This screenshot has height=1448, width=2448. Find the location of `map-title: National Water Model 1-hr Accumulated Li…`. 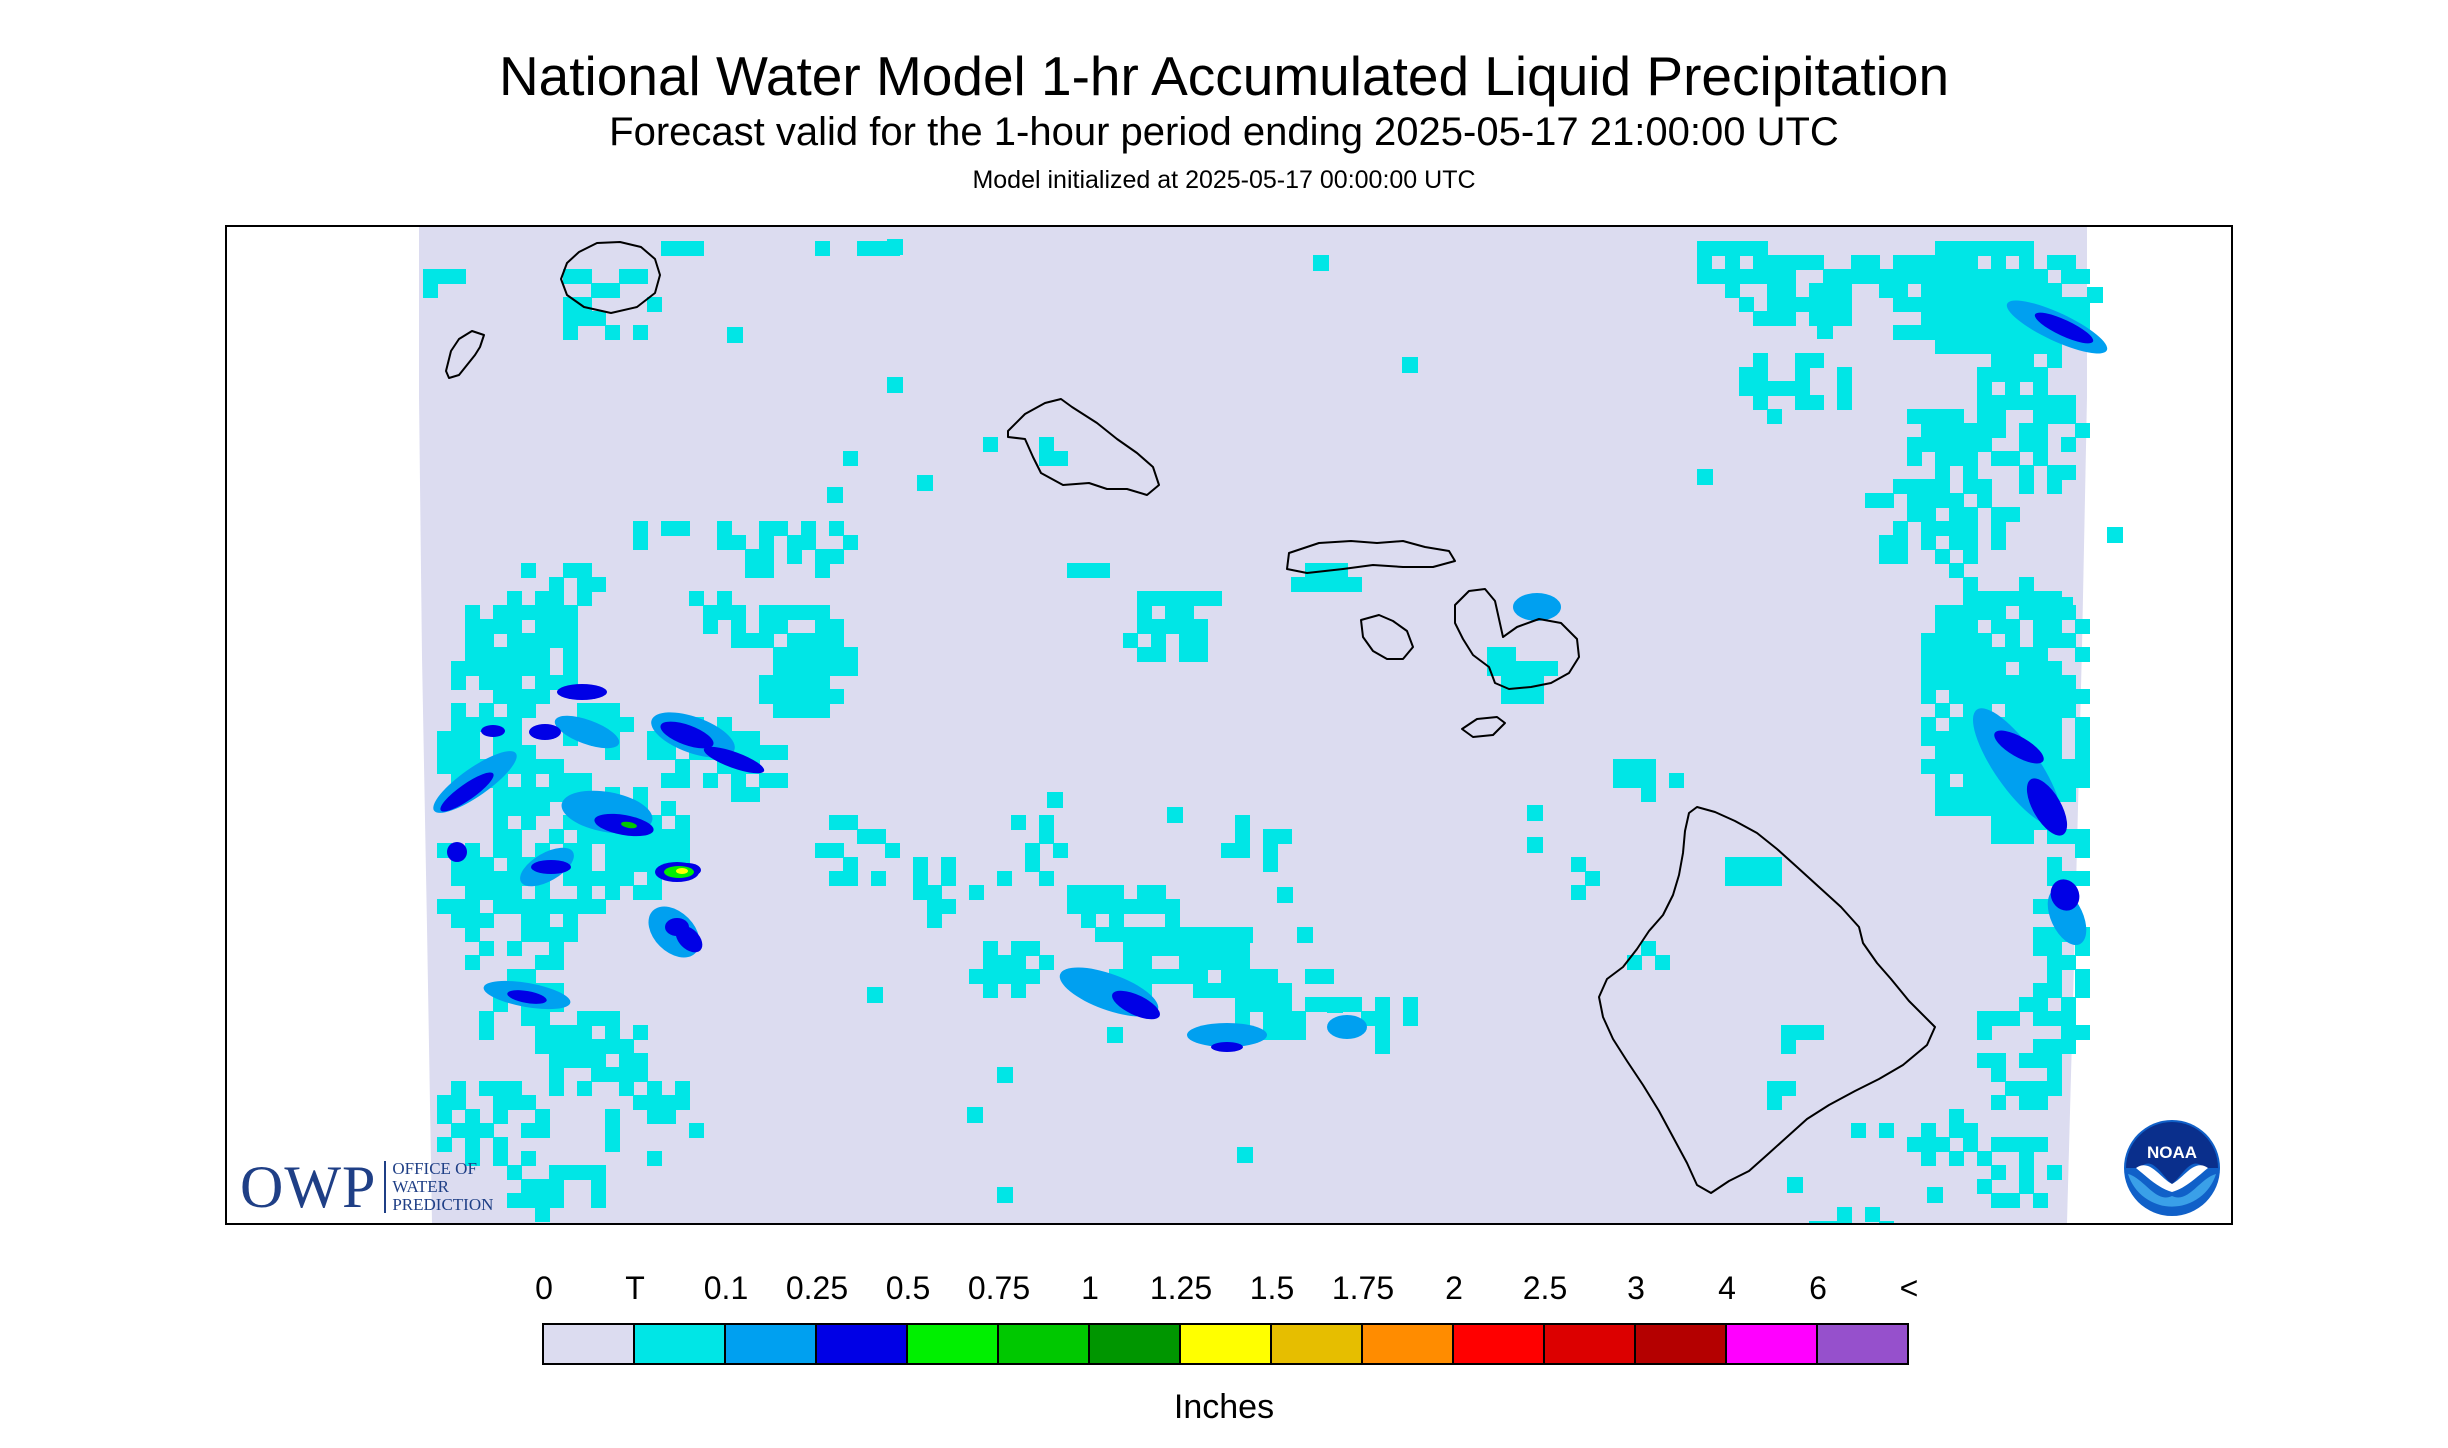

map-title: National Water Model 1-hr Accumulated Li… is located at coordinates (1224, 76).